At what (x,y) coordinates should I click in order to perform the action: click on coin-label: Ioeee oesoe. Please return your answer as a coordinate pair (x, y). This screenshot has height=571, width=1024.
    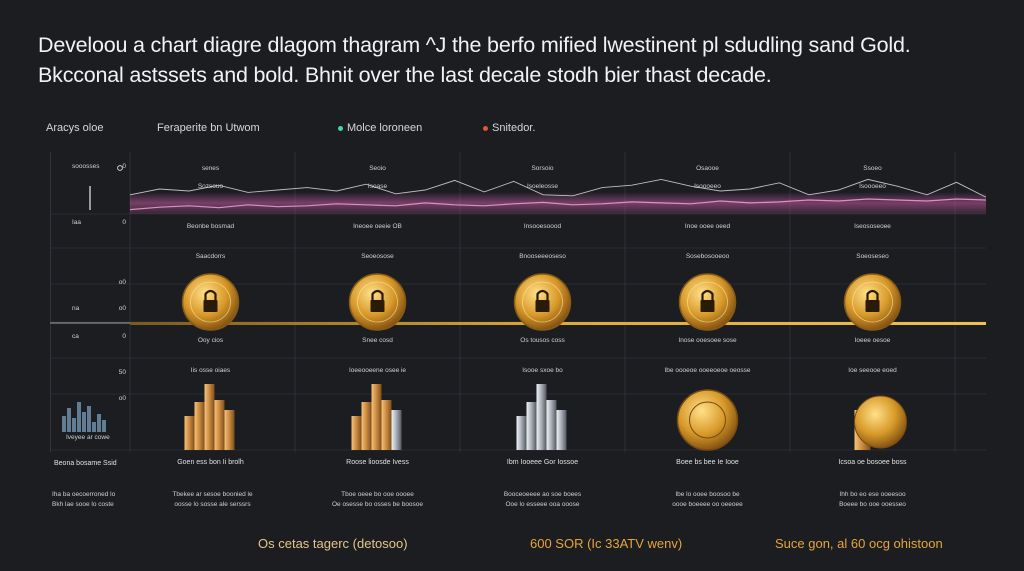
    Looking at the image, I should click on (873, 340).